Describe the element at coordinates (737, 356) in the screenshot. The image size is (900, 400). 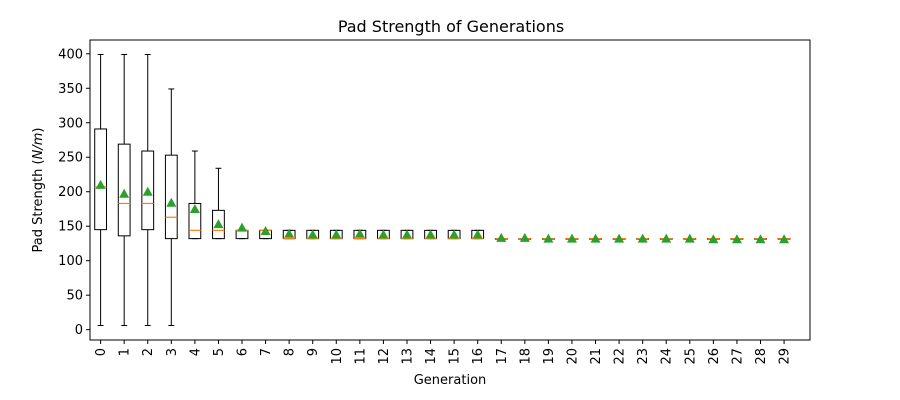
I see `x-tick-label: 27` at that location.